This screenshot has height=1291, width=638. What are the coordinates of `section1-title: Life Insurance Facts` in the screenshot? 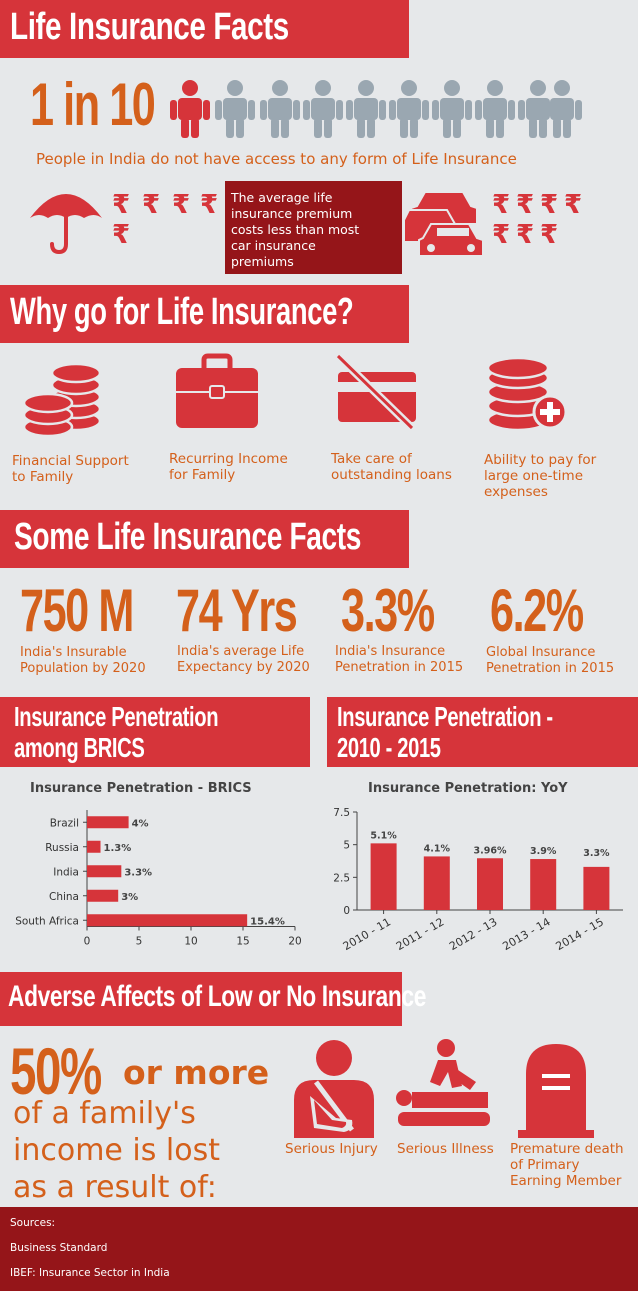 It's located at (149, 27).